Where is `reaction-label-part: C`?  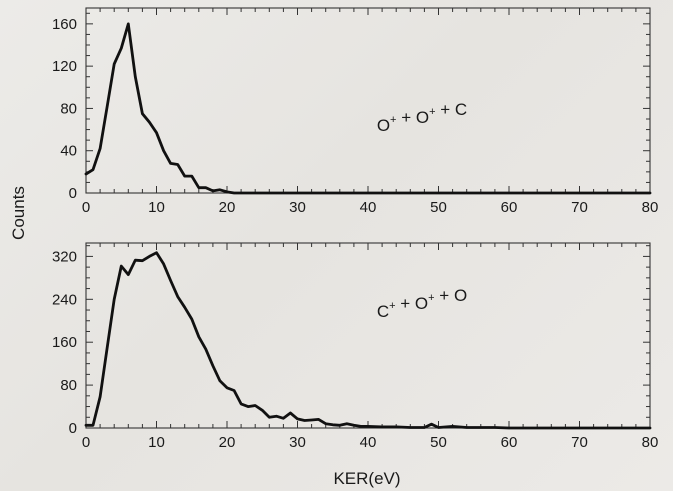
reaction-label-part: C is located at coordinates (383, 311).